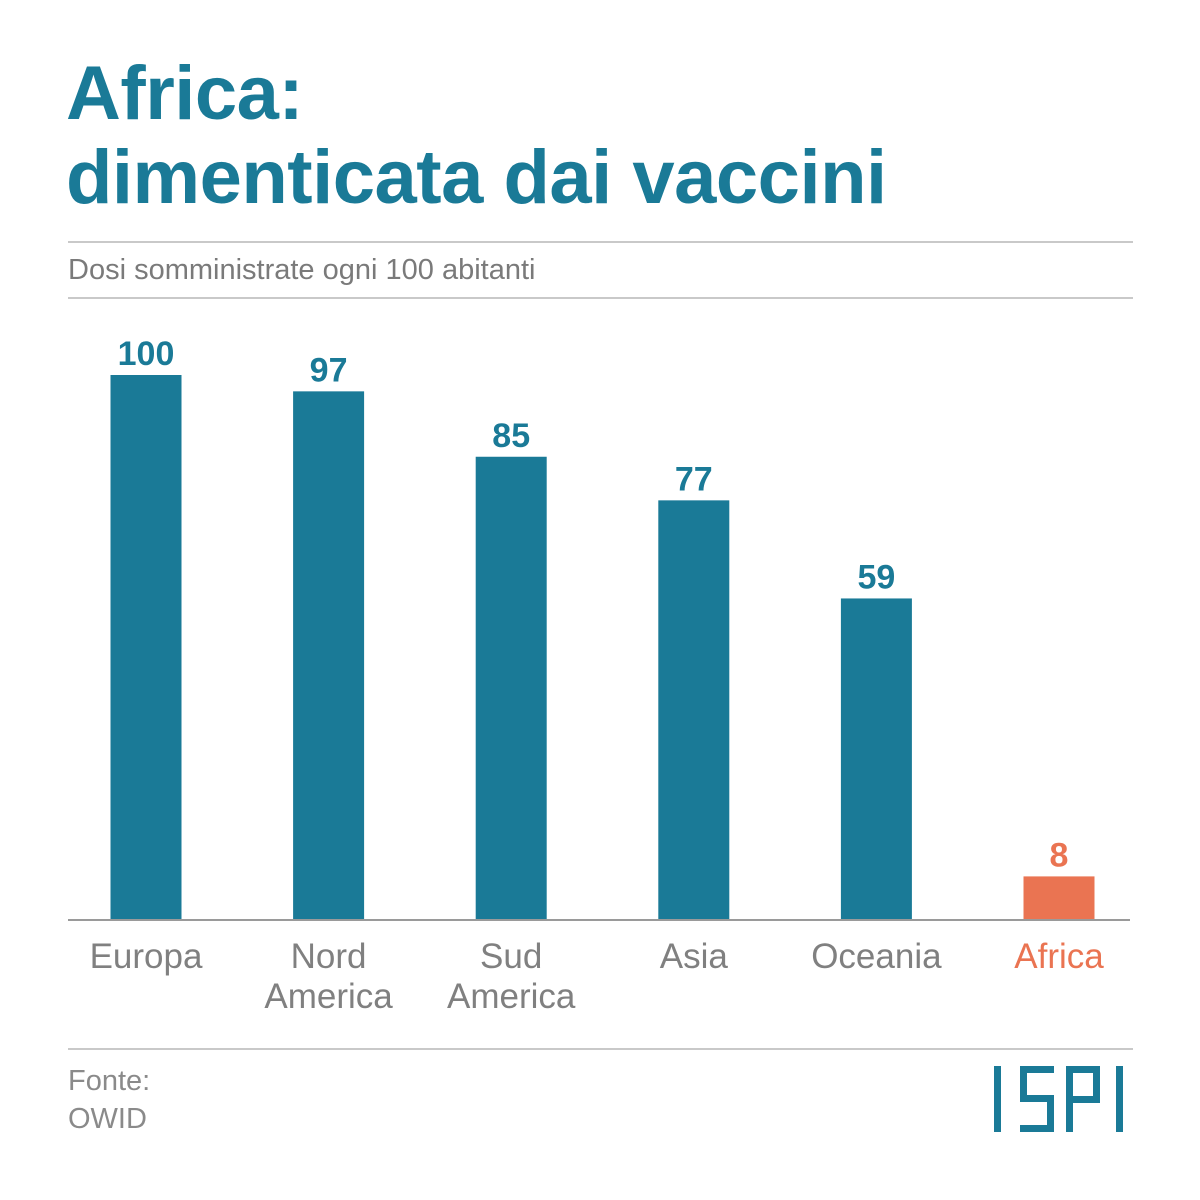  I want to click on header-divider-top, so click(600, 242).